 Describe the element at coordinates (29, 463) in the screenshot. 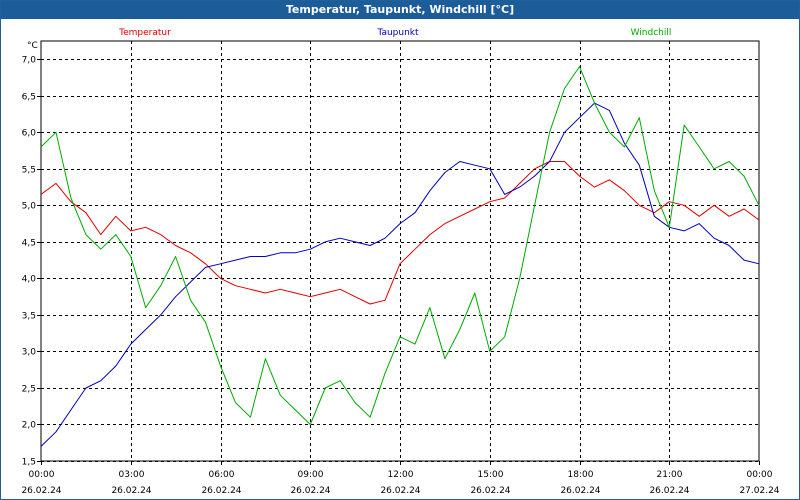

I see `y-tick-label: 1,5` at that location.